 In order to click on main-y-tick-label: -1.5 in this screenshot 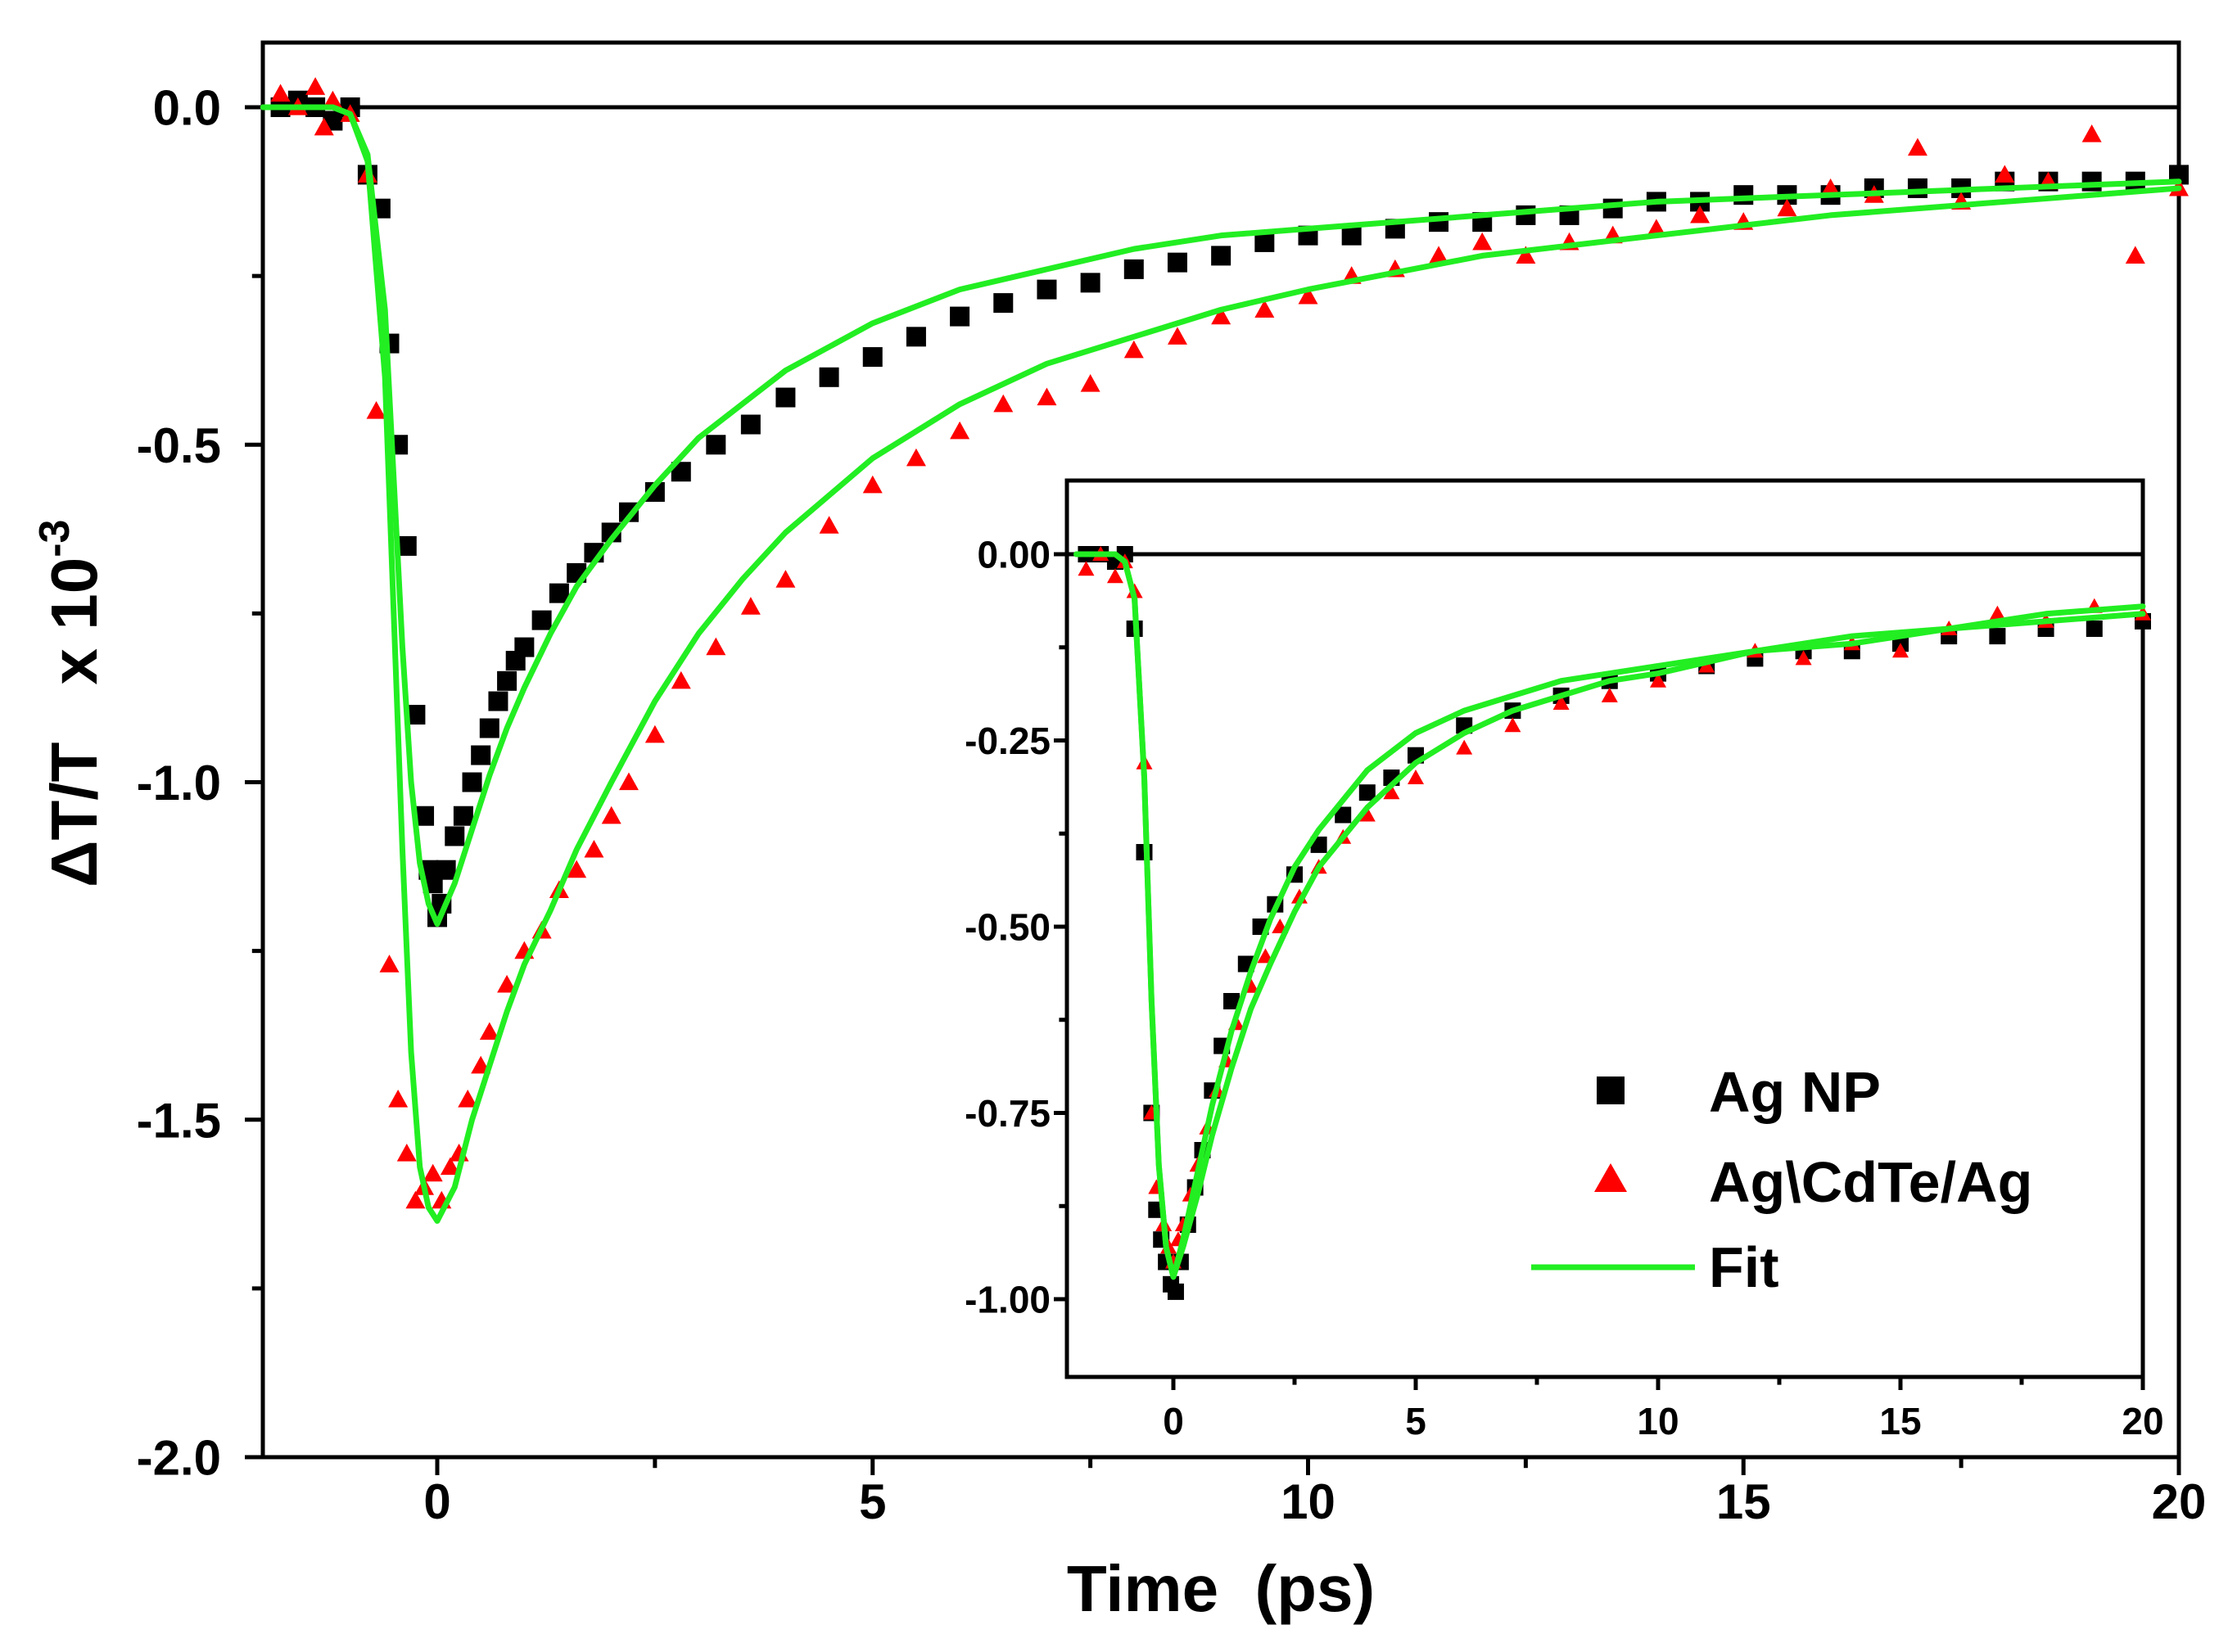, I will do `click(179, 1120)`.